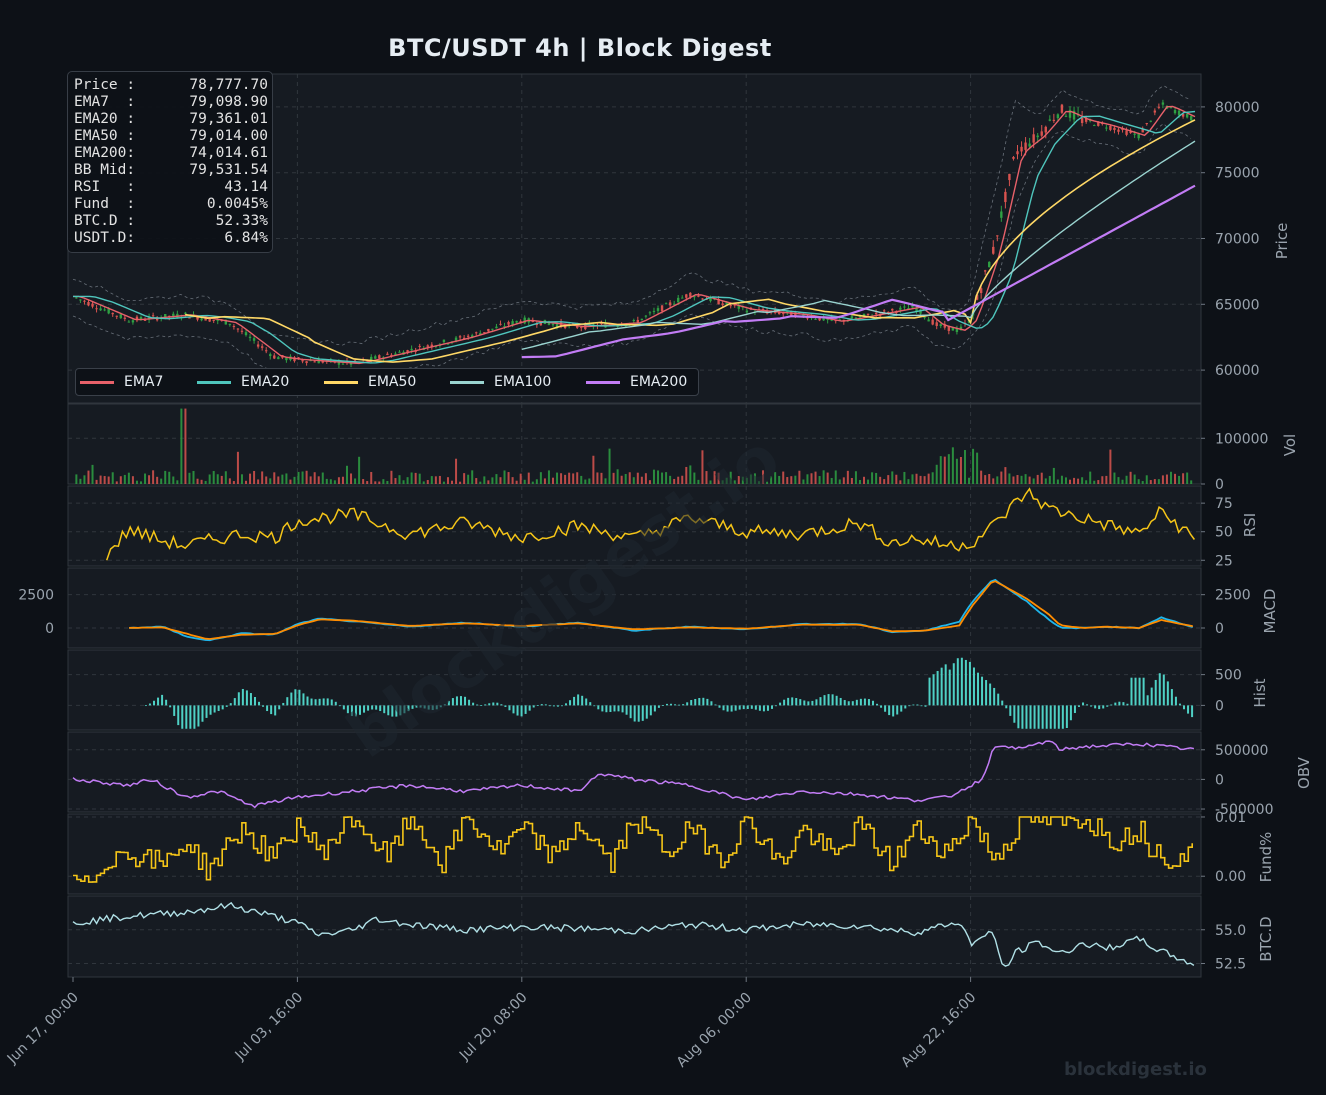  I want to click on info-key: USDT.D:, so click(105, 238).